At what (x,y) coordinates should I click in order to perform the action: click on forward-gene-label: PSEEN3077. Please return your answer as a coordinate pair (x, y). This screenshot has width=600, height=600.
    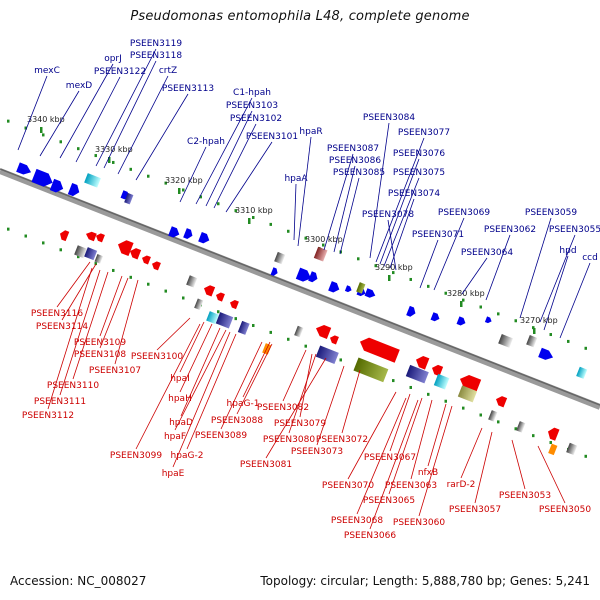
    Looking at the image, I should click on (424, 133).